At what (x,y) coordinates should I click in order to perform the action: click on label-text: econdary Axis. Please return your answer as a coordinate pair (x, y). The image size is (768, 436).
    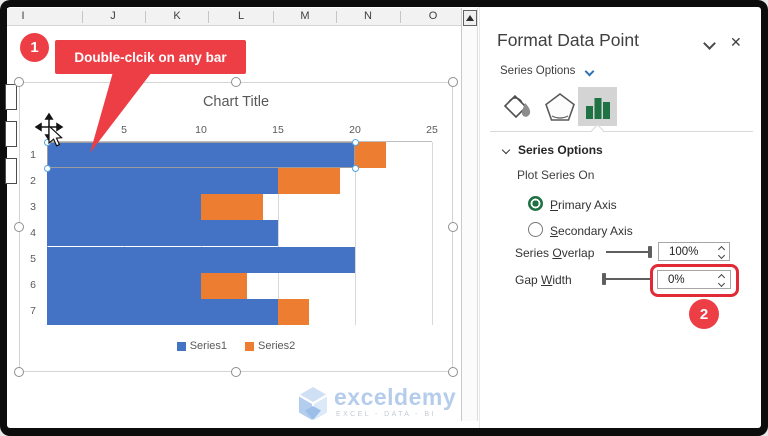
    Looking at the image, I should click on (595, 231).